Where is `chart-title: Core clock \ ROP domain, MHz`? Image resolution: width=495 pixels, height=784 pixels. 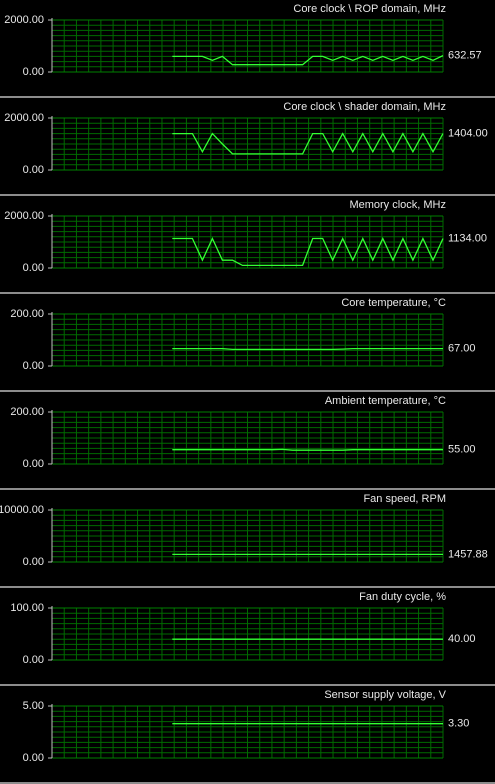
chart-title: Core clock \ ROP domain, MHz is located at coordinates (369, 9).